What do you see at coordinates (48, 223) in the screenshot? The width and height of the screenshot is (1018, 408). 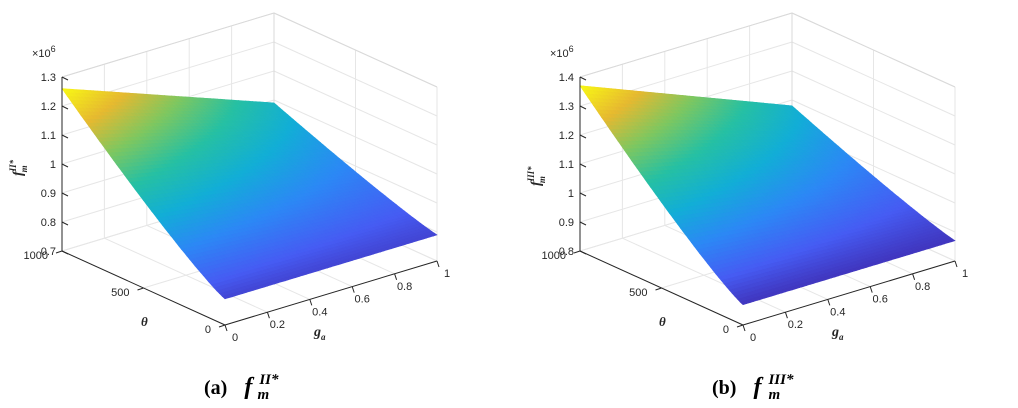 I see `z-tick-label: 0.8` at bounding box center [48, 223].